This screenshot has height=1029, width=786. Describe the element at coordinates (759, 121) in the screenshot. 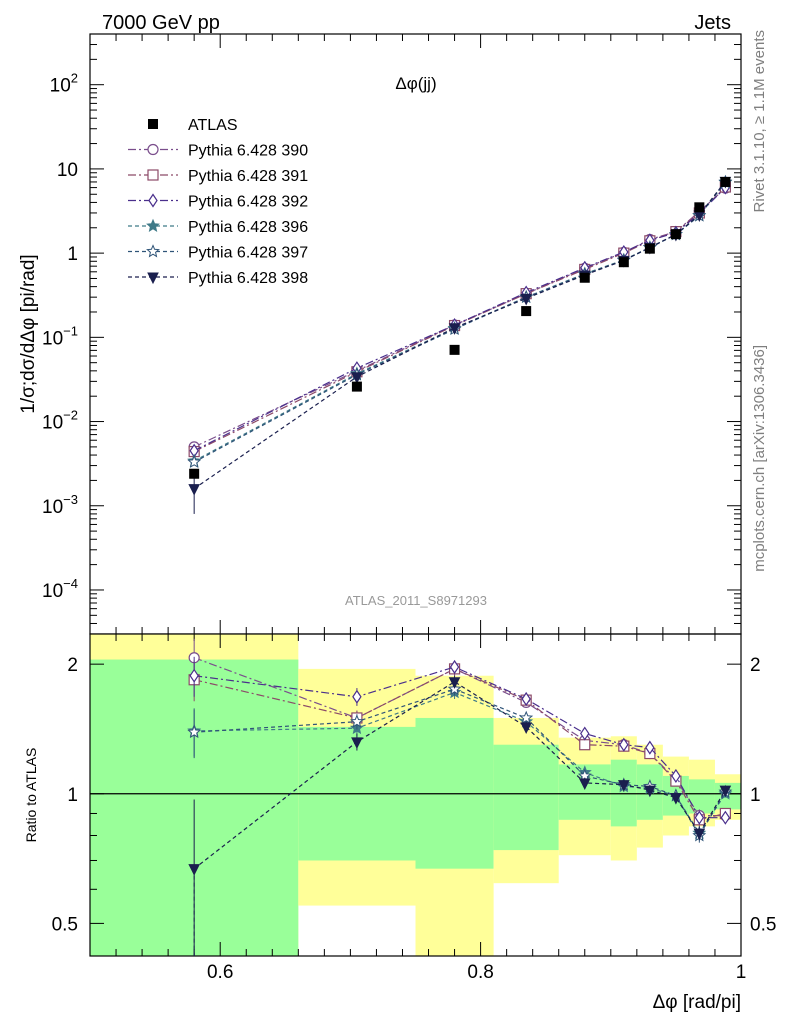

I see `side-rivet-label: Rivet 3.1.10, ≥ 1.1M events` at that location.